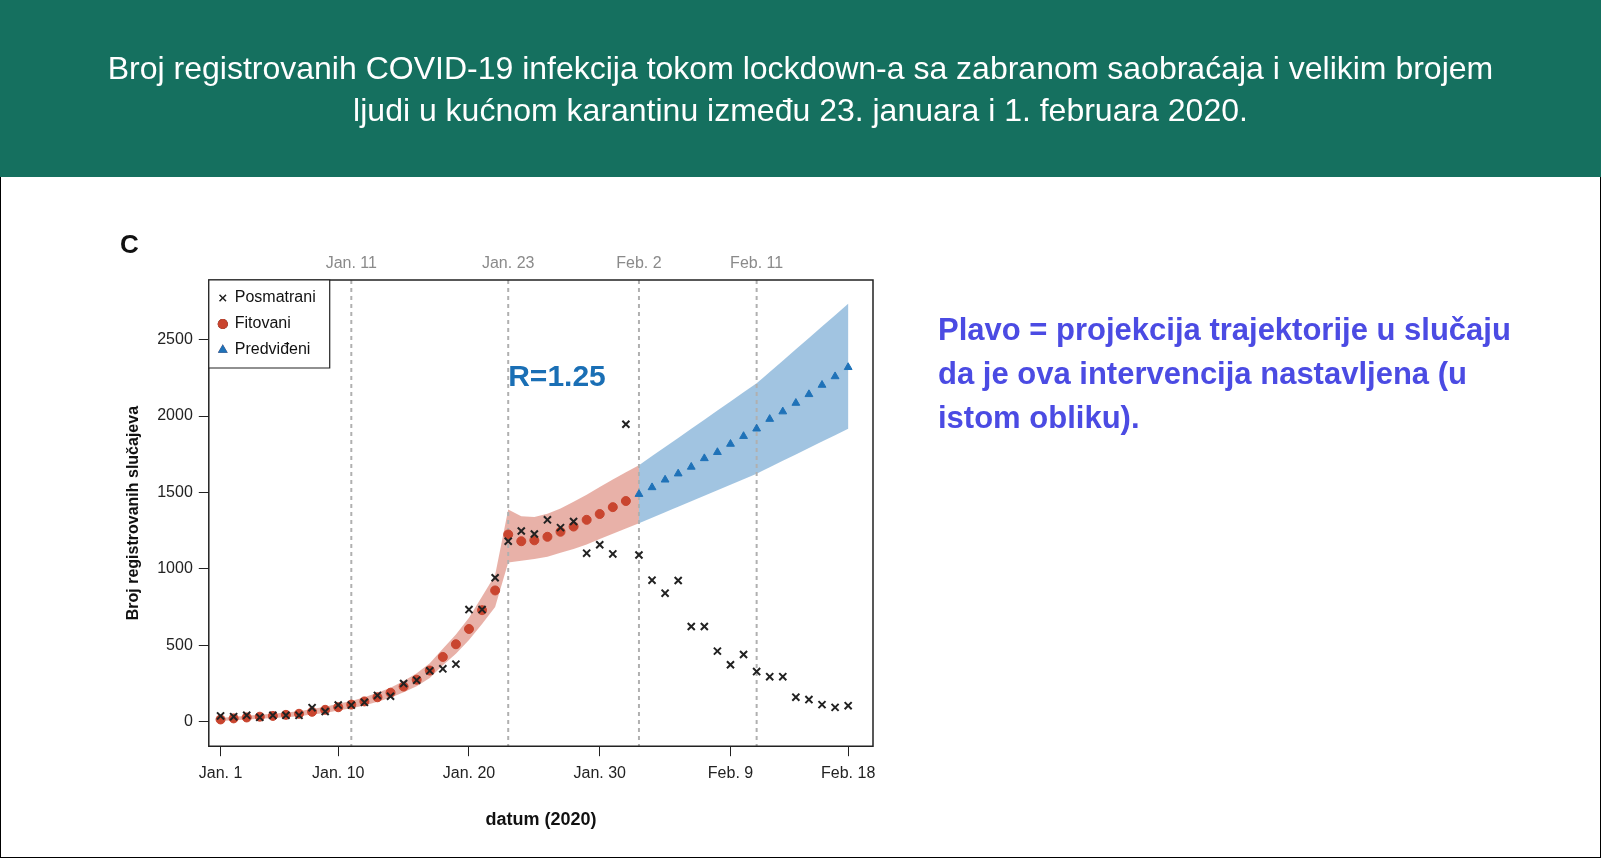 This screenshot has width=1601, height=858. Describe the element at coordinates (557, 376) in the screenshot. I see `annotation: R=1.25` at that location.